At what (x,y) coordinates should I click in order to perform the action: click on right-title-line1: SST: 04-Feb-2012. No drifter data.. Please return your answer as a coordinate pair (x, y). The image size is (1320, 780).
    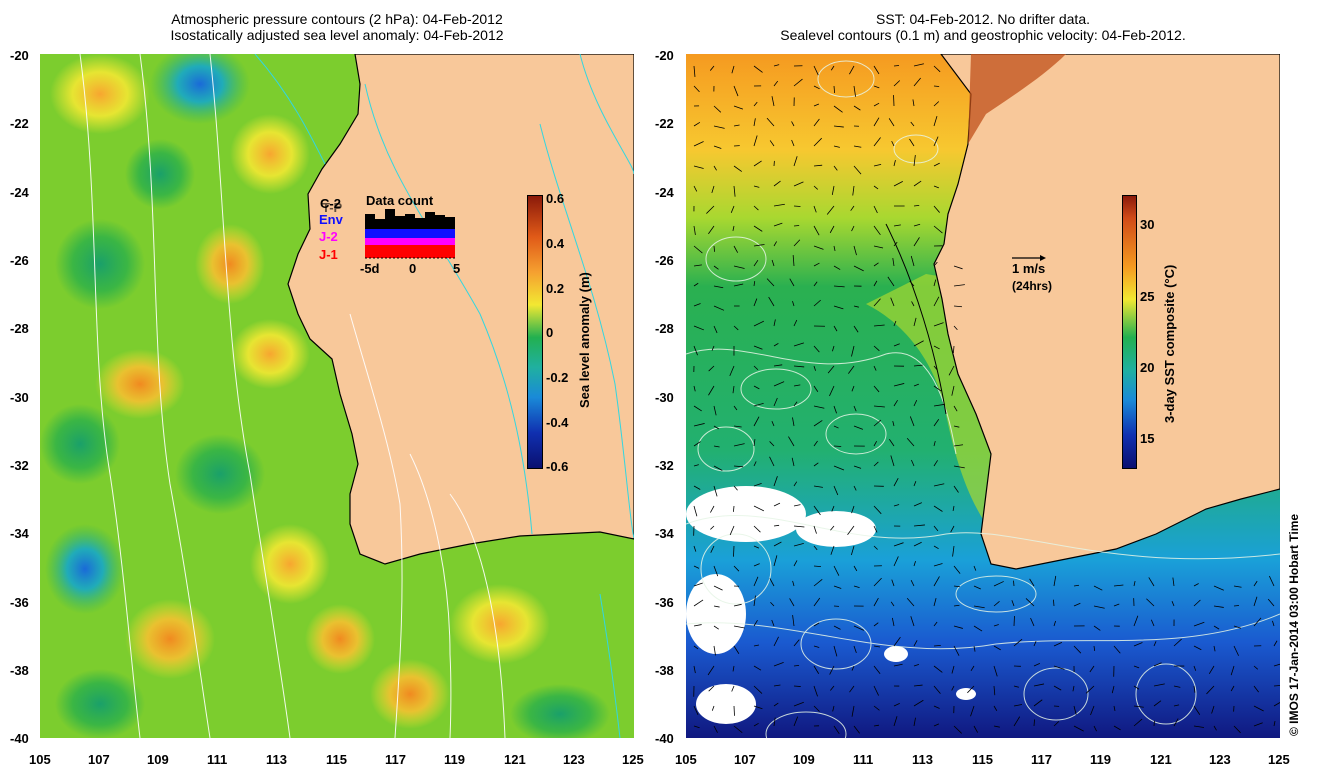
    Looking at the image, I should click on (983, 19).